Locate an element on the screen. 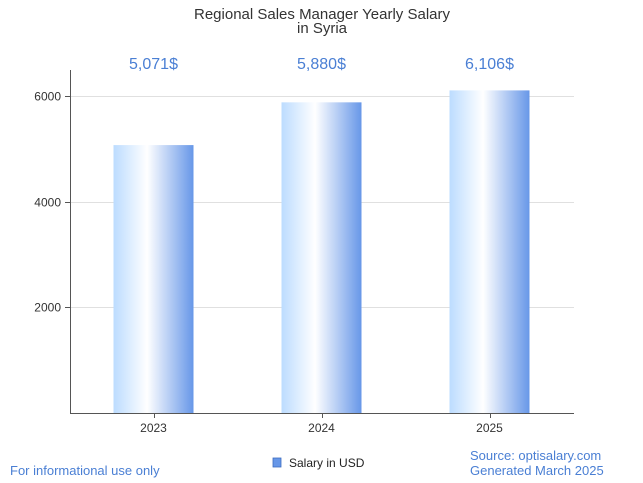  x-tick-label-2023: 2023 is located at coordinates (153, 428).